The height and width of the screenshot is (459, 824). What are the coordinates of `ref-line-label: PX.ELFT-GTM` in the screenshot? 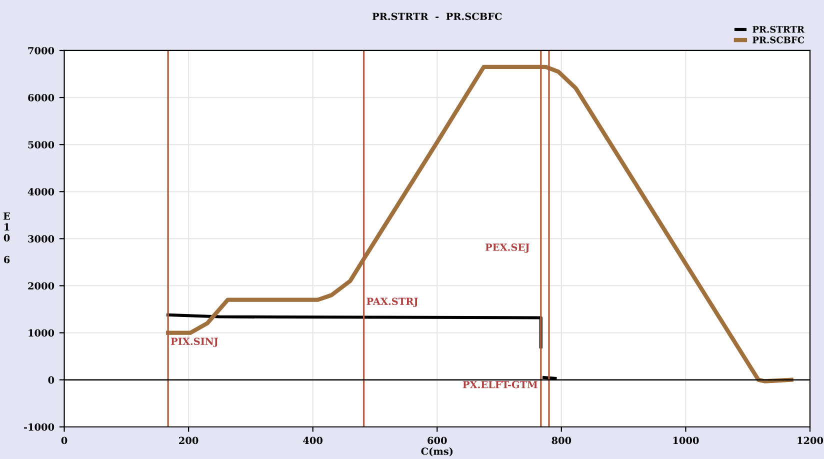 It's located at (500, 384).